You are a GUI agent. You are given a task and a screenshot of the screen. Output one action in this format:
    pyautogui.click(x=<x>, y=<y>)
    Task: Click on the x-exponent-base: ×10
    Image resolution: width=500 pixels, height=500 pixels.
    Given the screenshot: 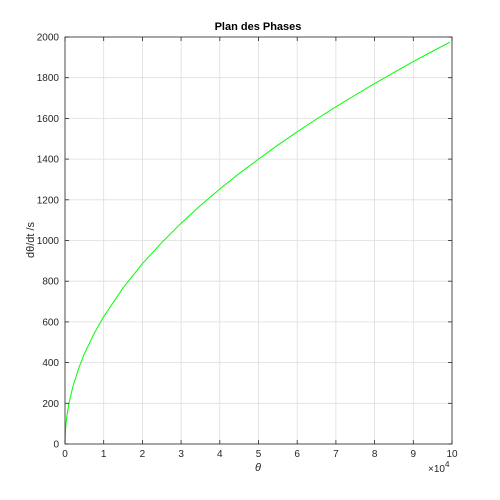 What is the action you would take?
    pyautogui.click(x=436, y=469)
    